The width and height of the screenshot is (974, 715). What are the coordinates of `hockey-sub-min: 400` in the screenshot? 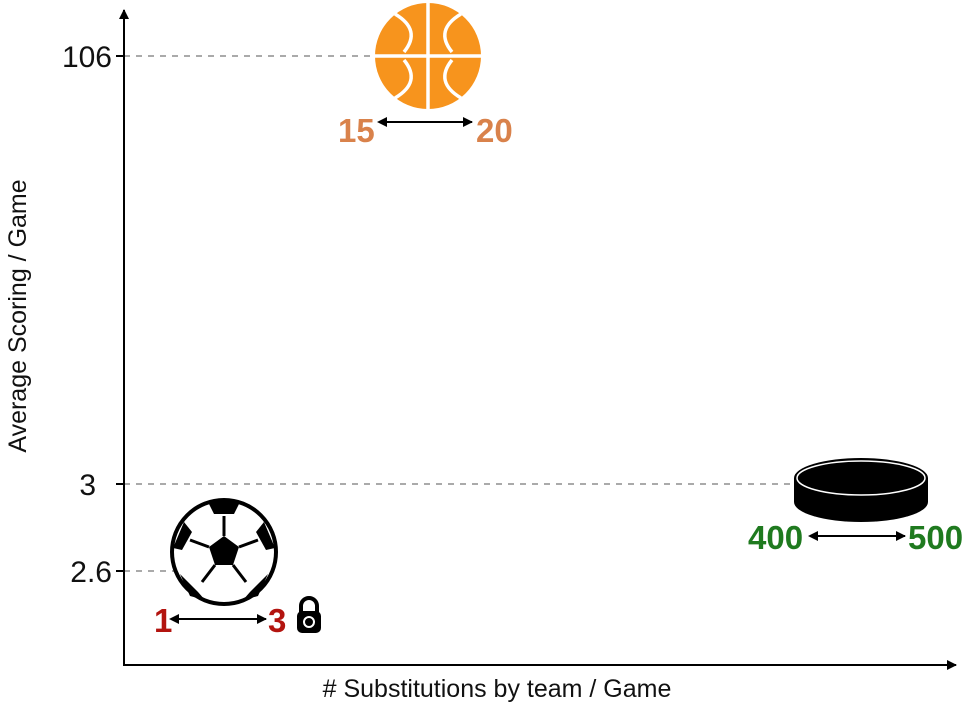 It's located at (775, 537).